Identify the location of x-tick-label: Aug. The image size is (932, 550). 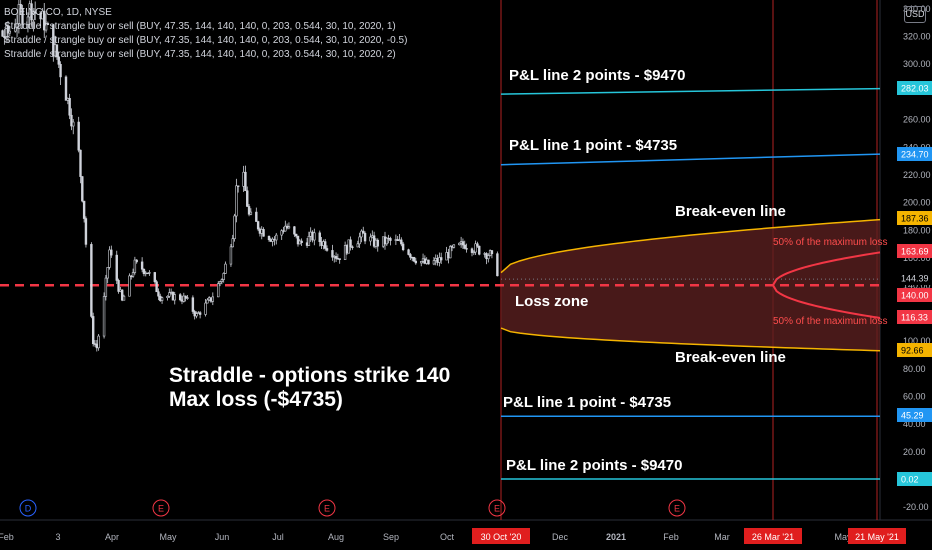
(336, 537).